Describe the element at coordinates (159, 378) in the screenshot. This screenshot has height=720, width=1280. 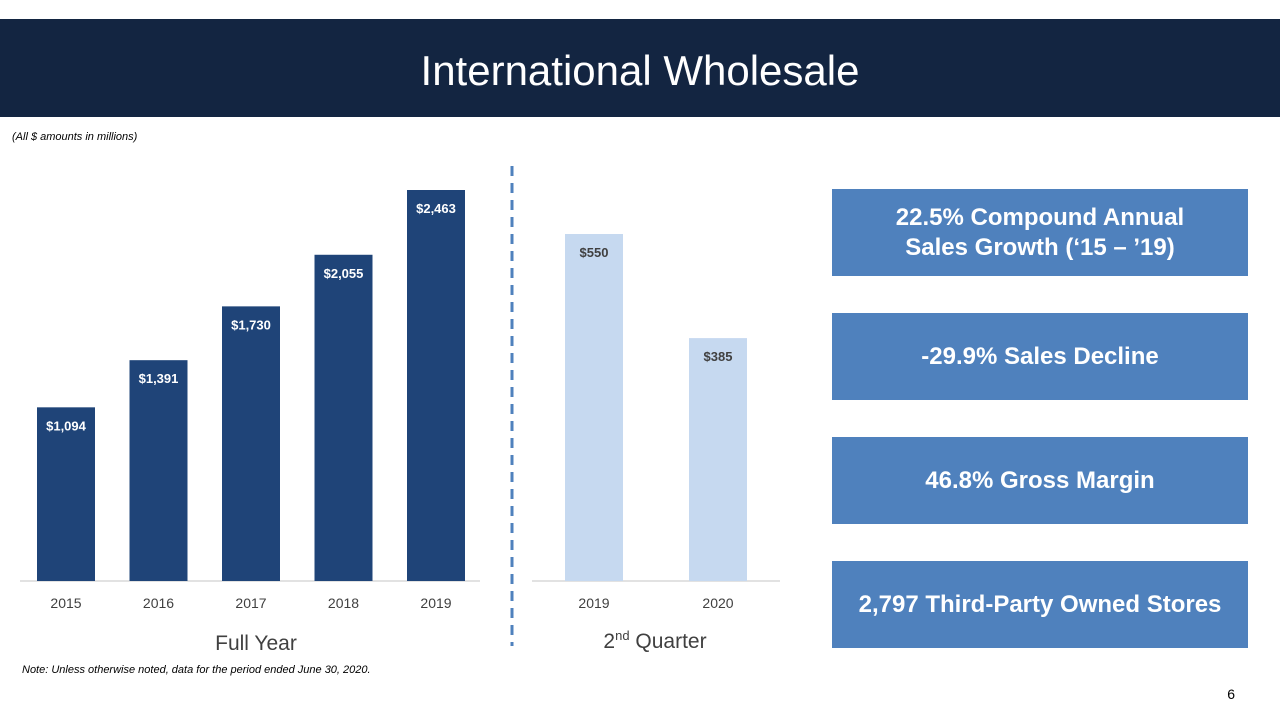
I see `fy-data-label-2016: $1,391` at that location.